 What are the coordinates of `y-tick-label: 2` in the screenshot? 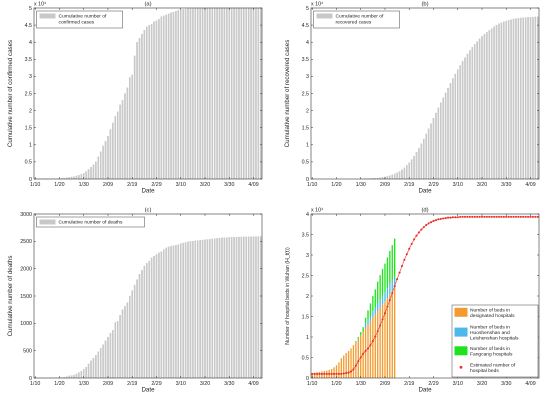 It's located at (307, 297).